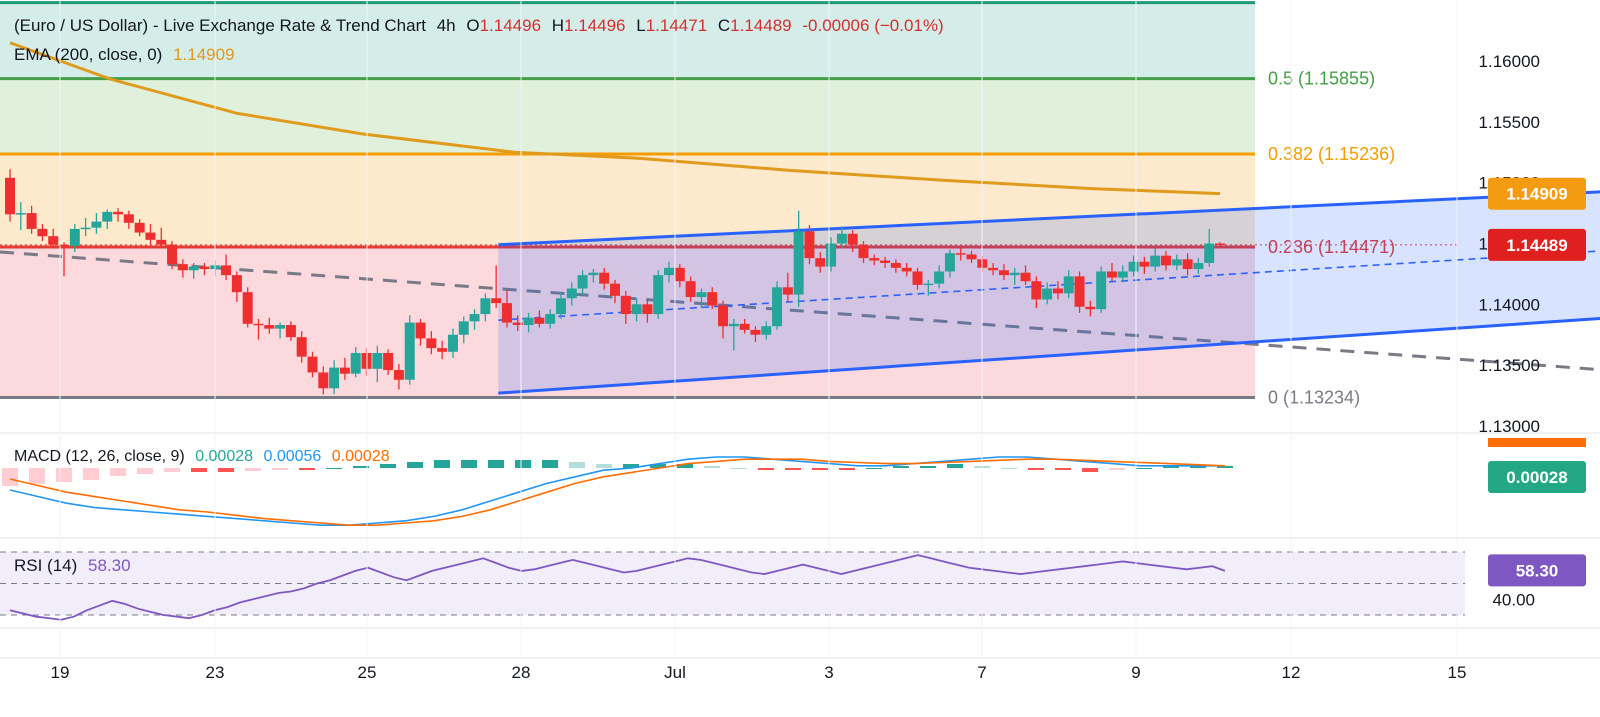 The height and width of the screenshot is (717, 1600). I want to click on macd-hist-value: 0.00028, so click(224, 456).